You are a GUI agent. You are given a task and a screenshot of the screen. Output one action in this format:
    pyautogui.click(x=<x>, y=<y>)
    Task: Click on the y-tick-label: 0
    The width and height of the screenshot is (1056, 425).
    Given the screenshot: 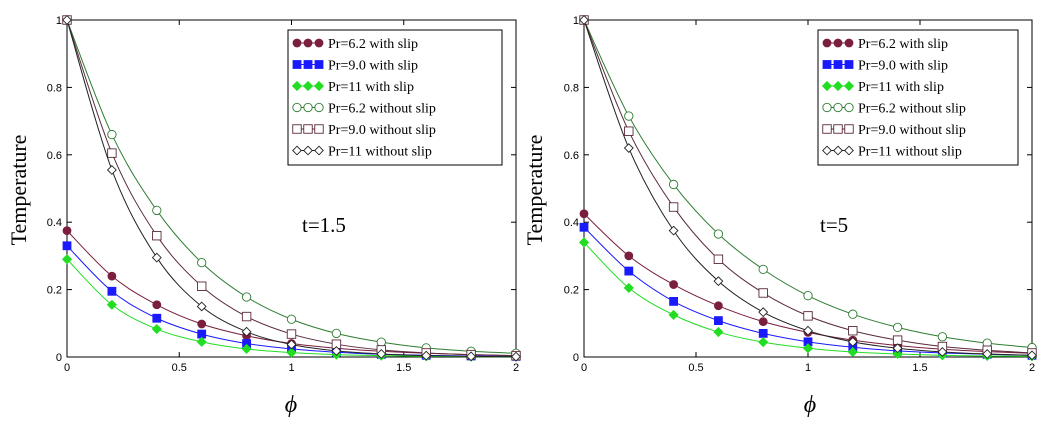 What is the action you would take?
    pyautogui.click(x=576, y=358)
    